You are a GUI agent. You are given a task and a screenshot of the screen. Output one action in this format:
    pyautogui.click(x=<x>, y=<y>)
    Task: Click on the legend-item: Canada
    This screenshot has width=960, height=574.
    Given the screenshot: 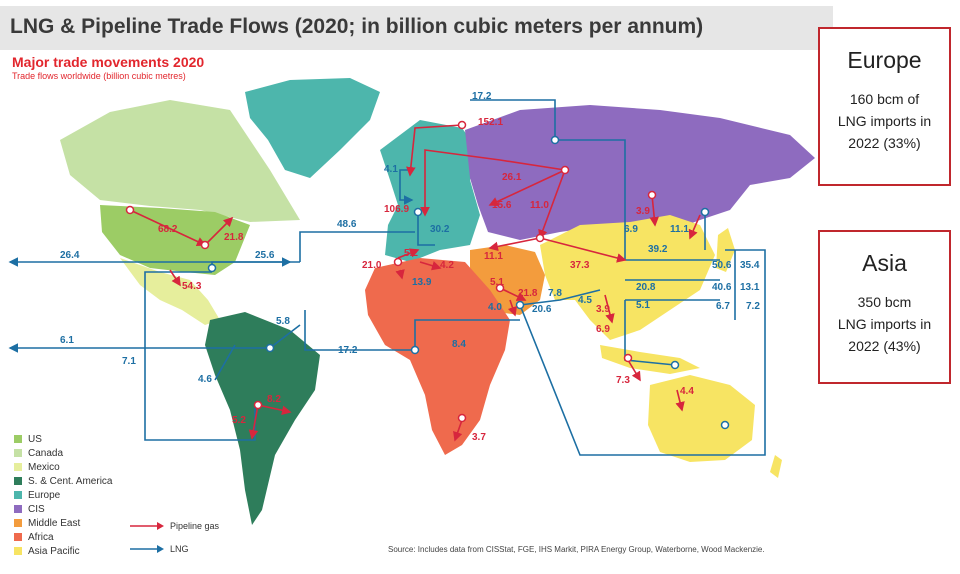 What is the action you would take?
    pyautogui.click(x=63, y=453)
    